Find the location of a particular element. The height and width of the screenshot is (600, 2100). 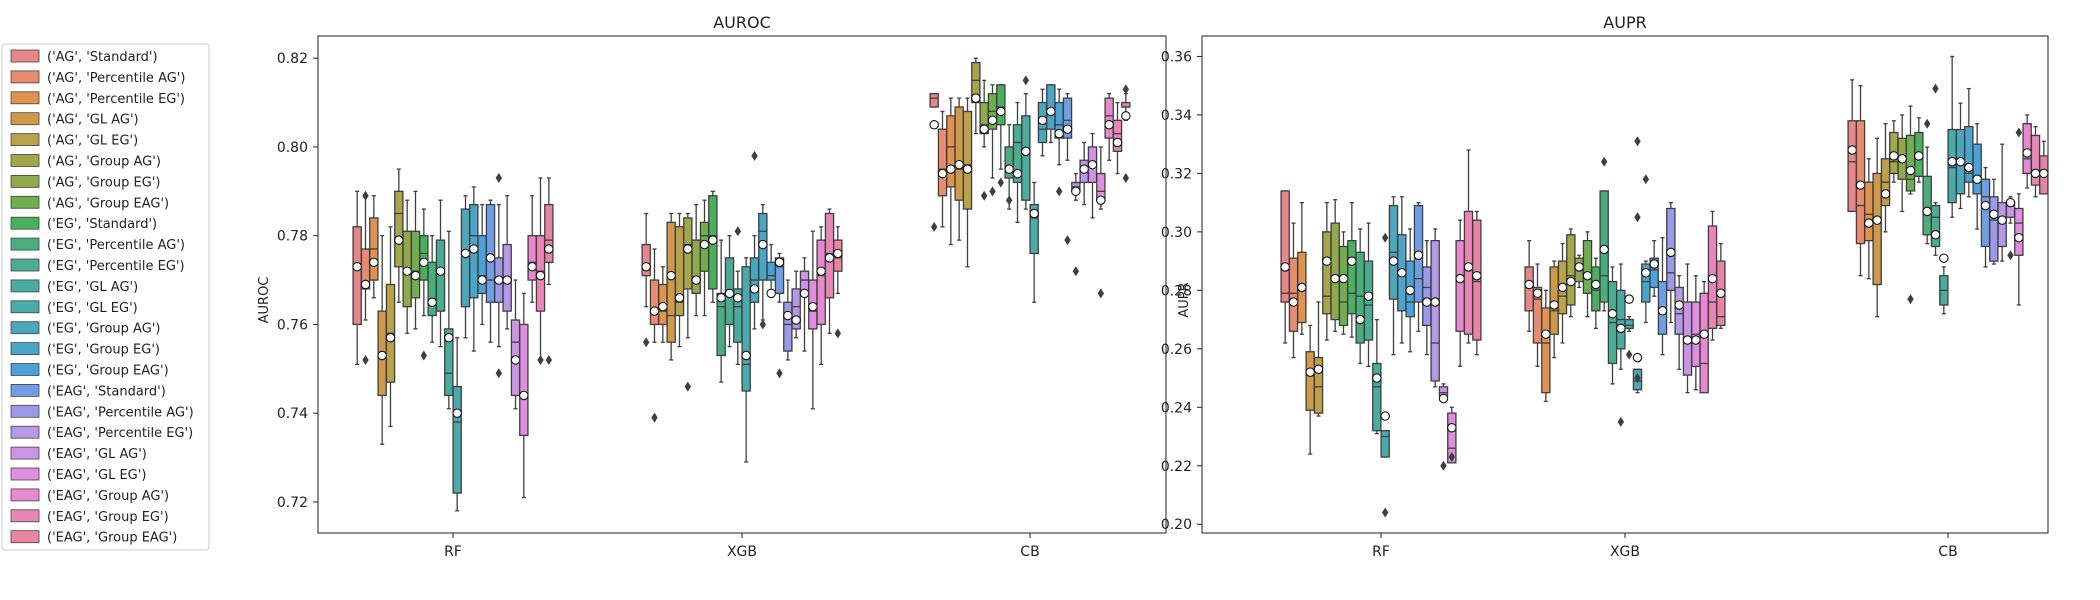

legend-label: ('EAG', 'GL EG') is located at coordinates (96, 475).